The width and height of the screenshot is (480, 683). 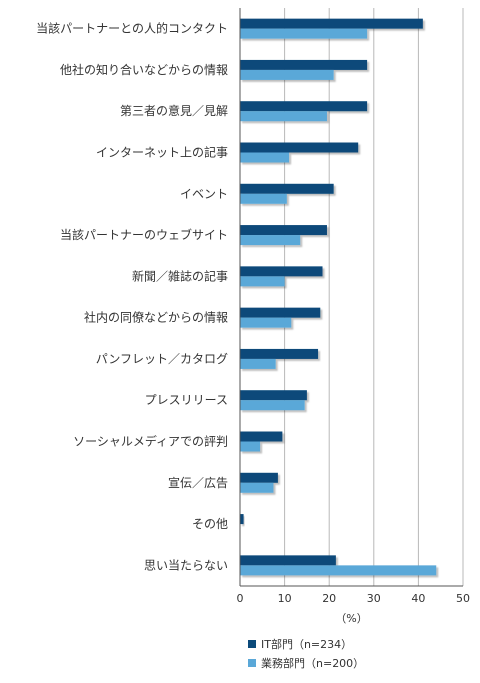 I want to click on category-label-2: 第三者の意見／見解, so click(x=174, y=110).